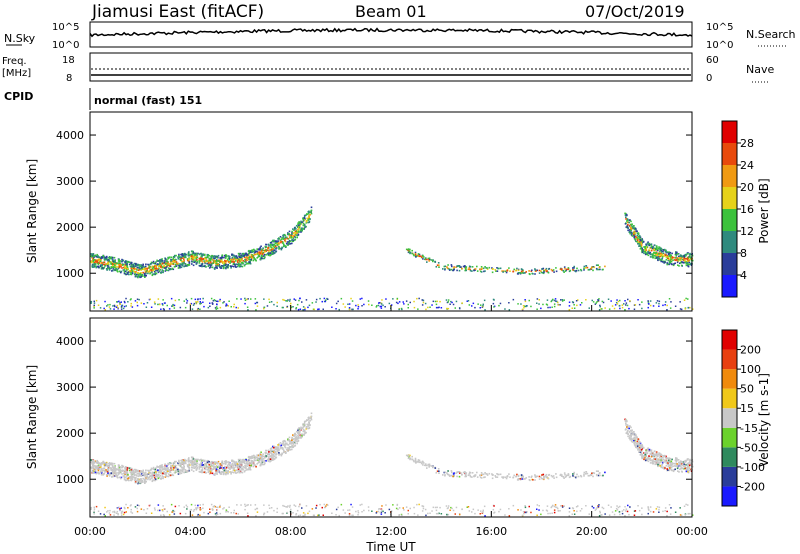 The height and width of the screenshot is (554, 800). Describe the element at coordinates (32, 211) in the screenshot. I see `power-ylabel: Slant Range [km]` at that location.